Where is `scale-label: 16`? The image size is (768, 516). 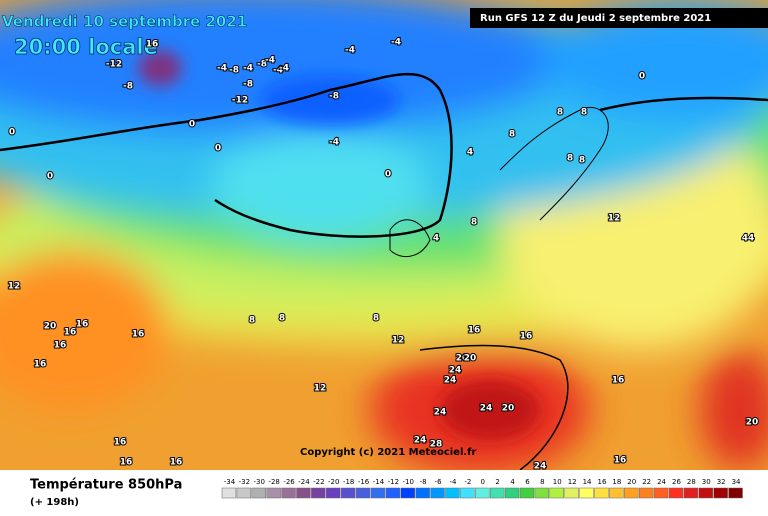 scale-label: 16 is located at coordinates (601, 482).